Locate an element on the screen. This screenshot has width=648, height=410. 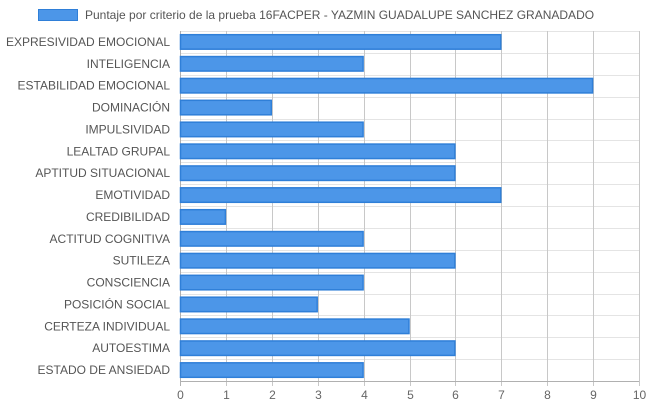
x-tick-label: 9 is located at coordinates (593, 395).